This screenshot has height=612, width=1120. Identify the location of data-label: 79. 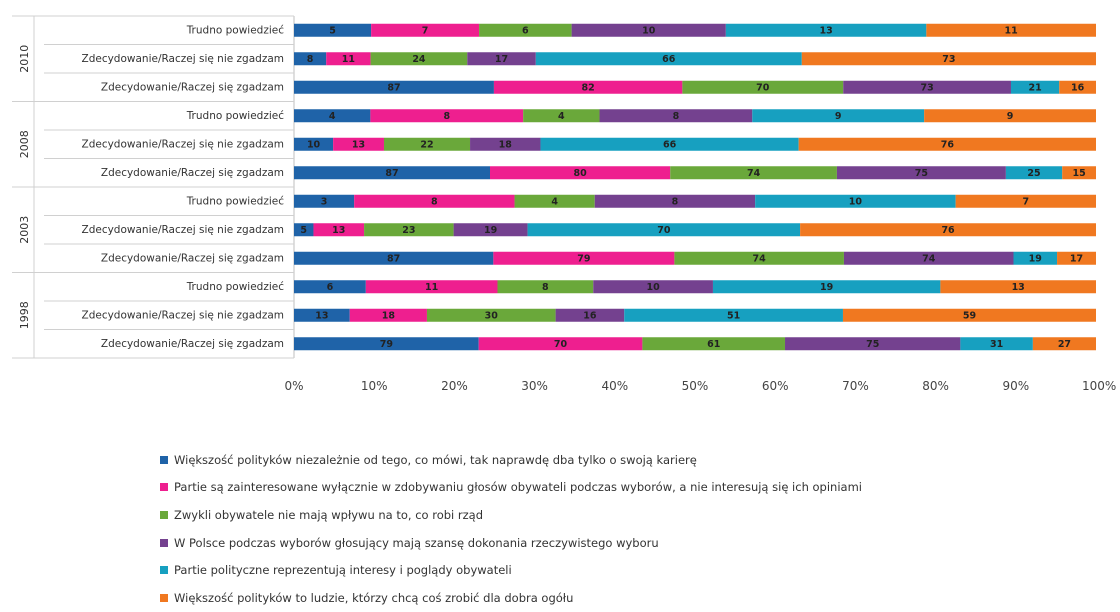
(386, 344).